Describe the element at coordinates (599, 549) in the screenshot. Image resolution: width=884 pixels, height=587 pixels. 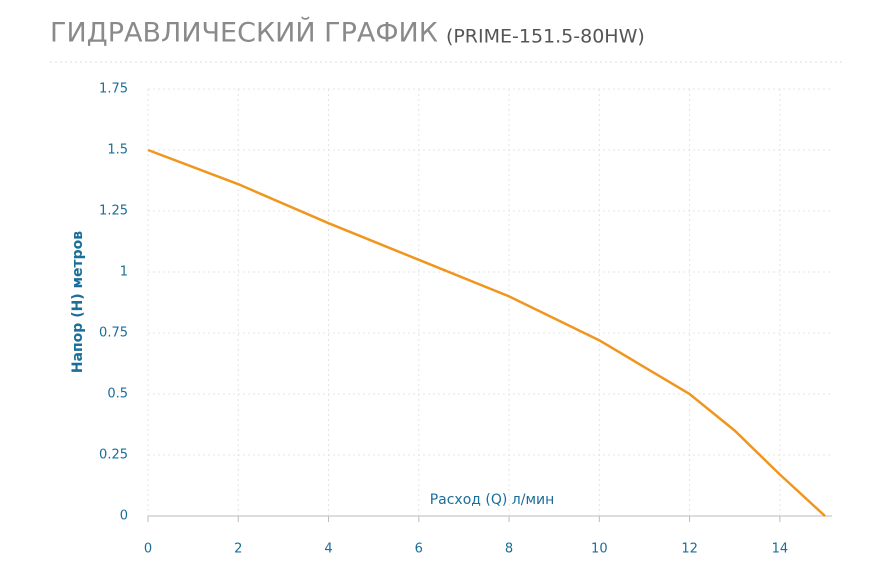
I see `x-tick-label: 10` at that location.